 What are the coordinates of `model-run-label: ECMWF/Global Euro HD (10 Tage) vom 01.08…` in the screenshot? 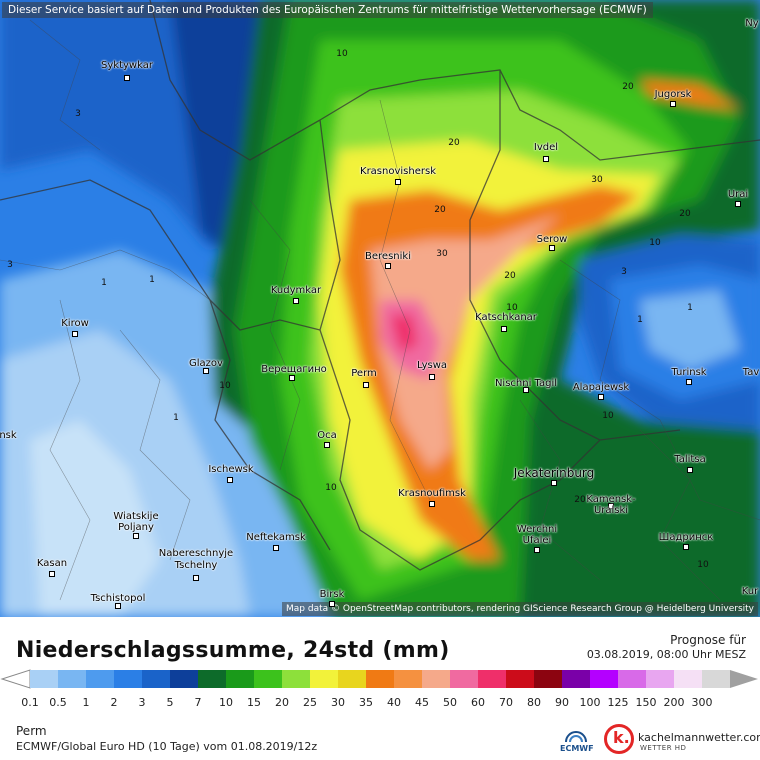 It's located at (167, 746).